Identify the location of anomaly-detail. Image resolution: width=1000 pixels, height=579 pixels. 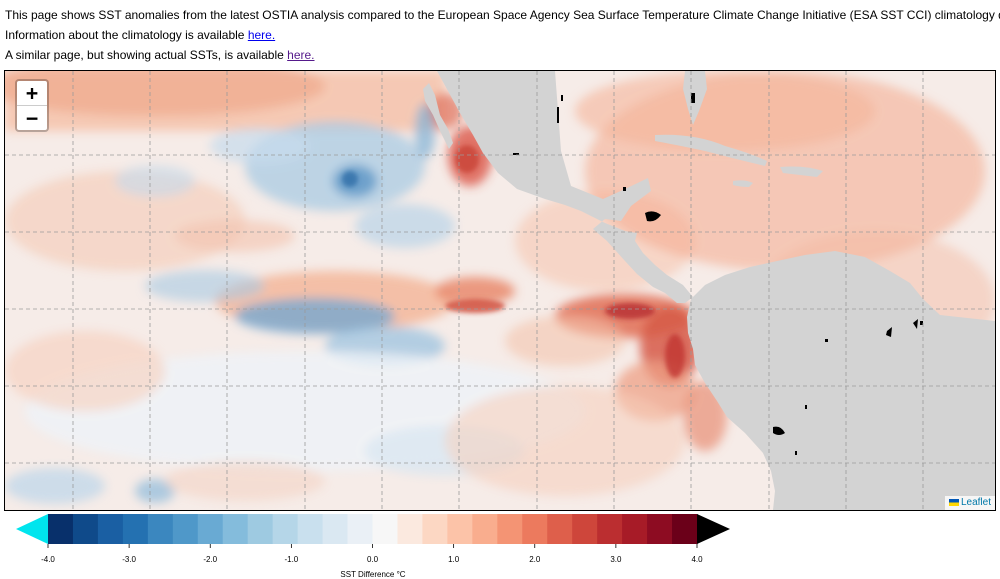
(513, 261).